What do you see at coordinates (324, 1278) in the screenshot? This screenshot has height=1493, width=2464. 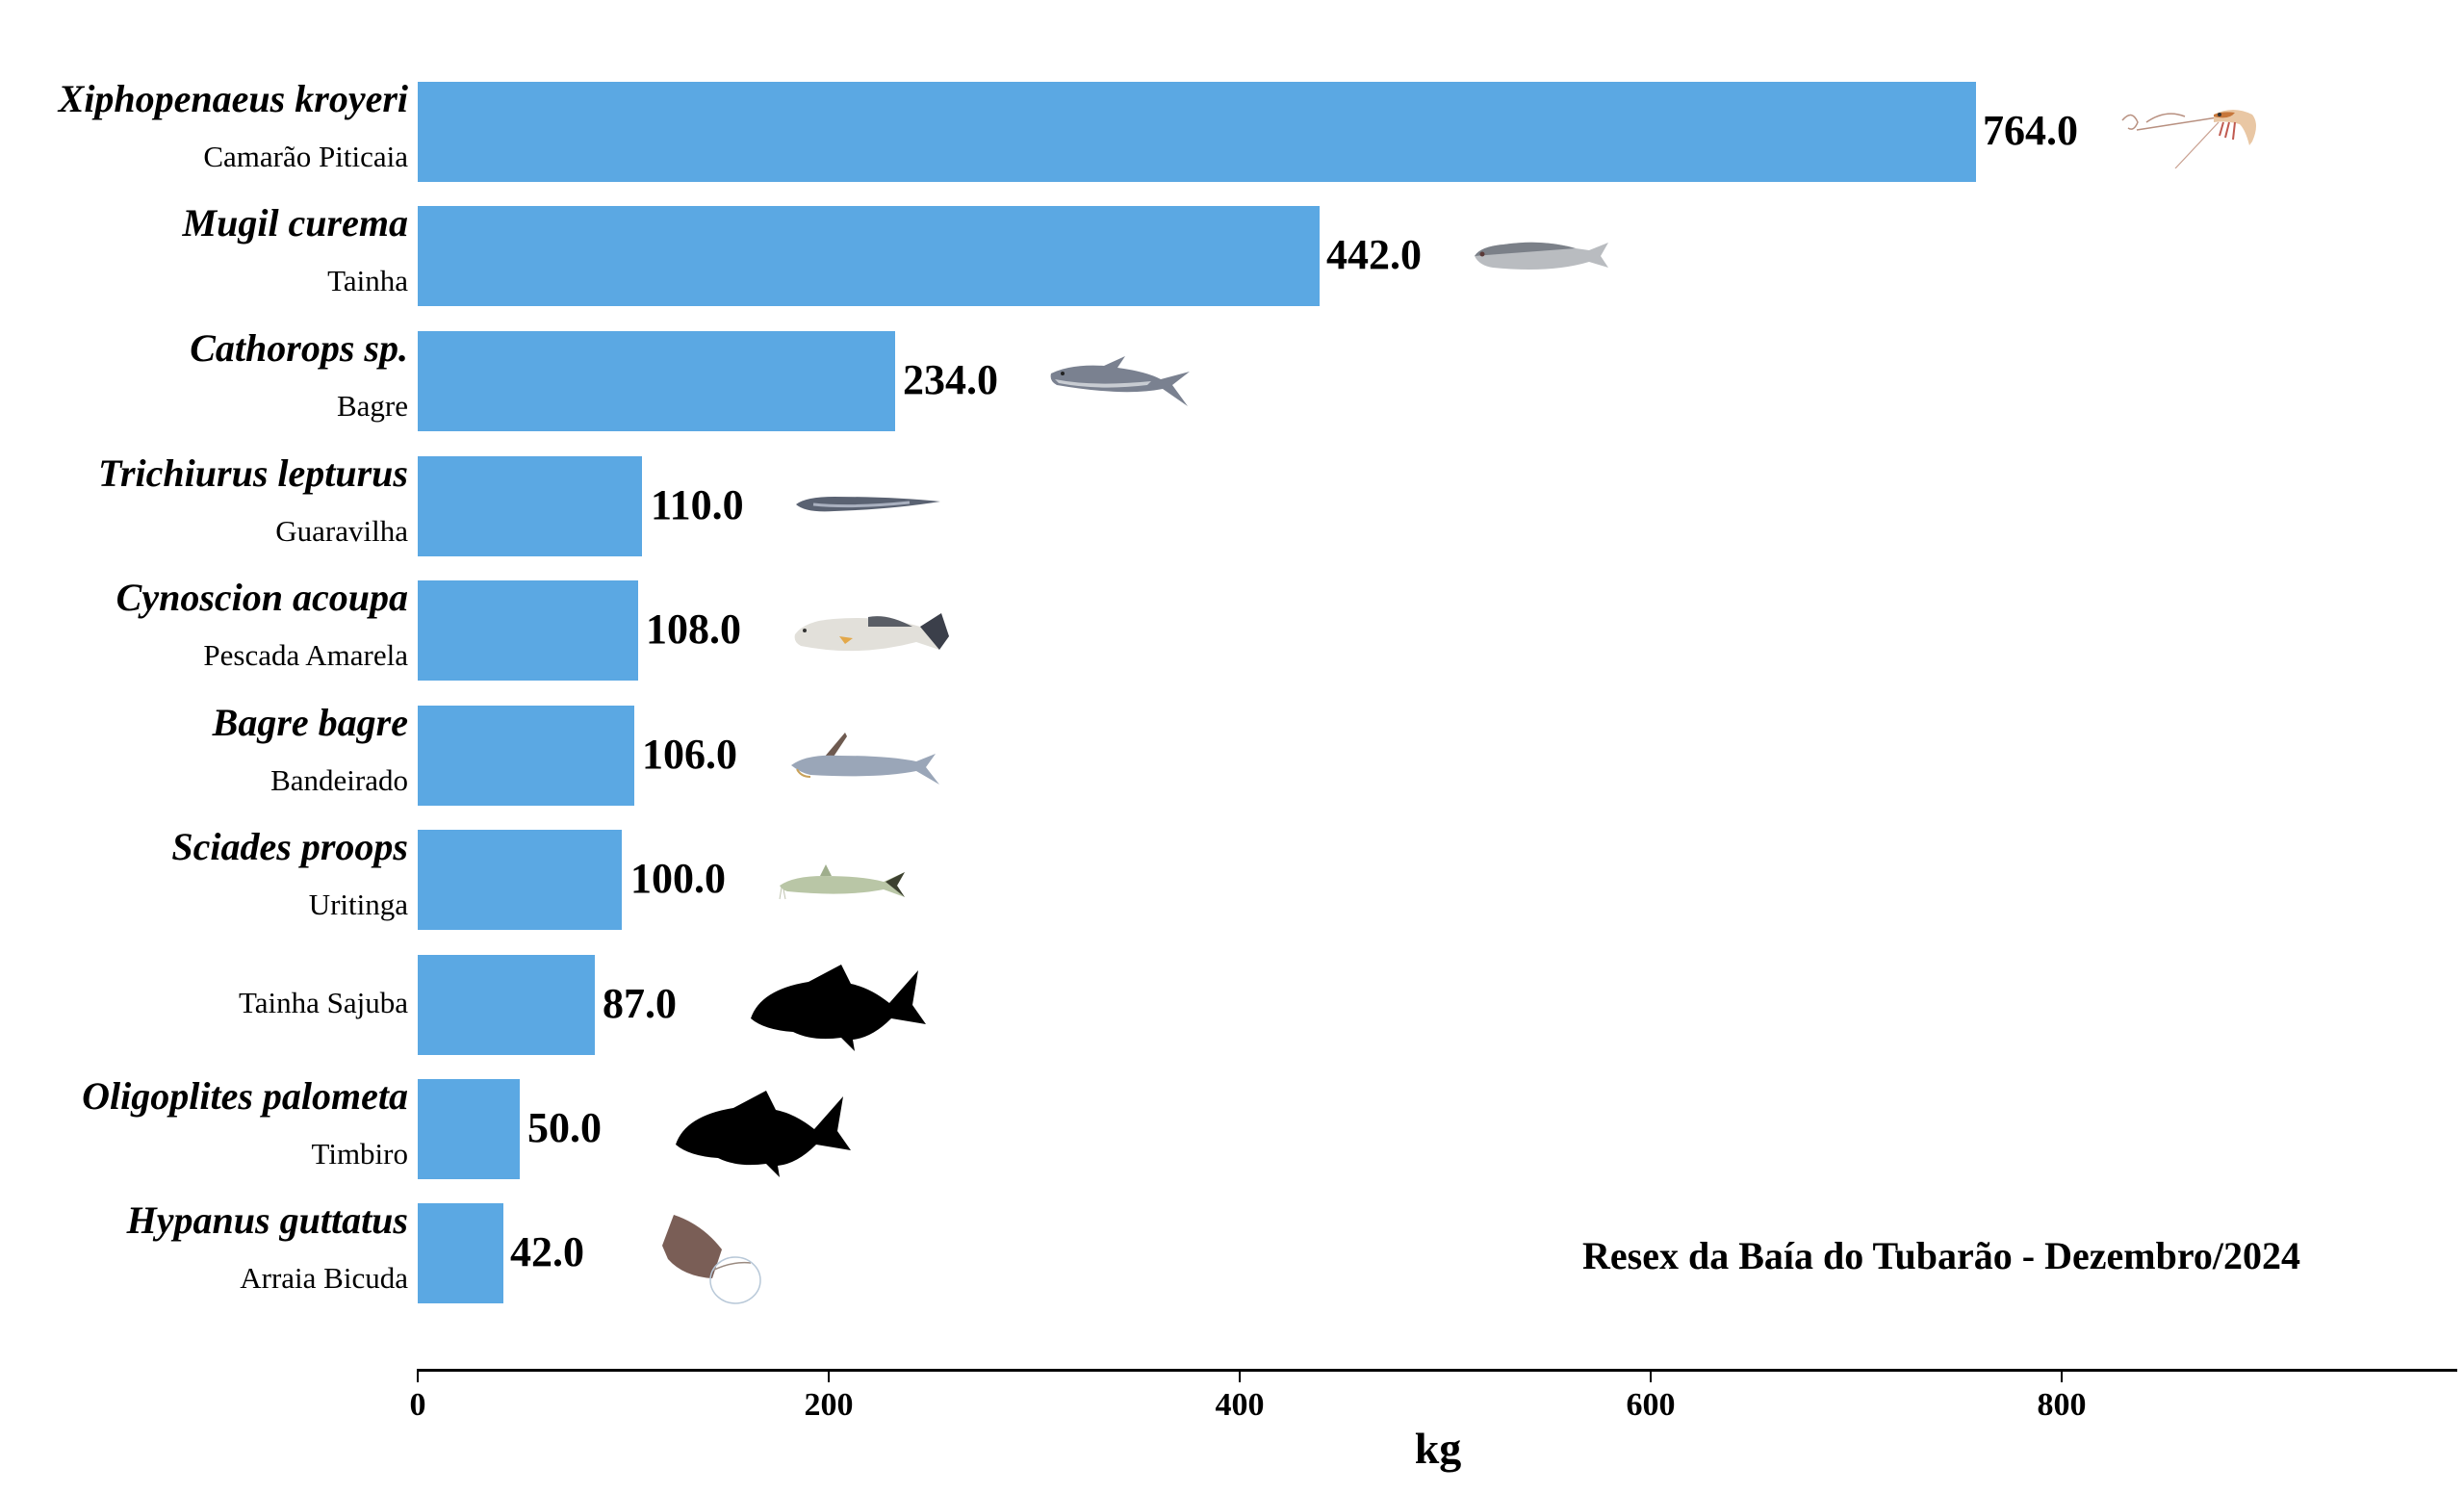 I see `common-name-label: Arraia Bicuda` at bounding box center [324, 1278].